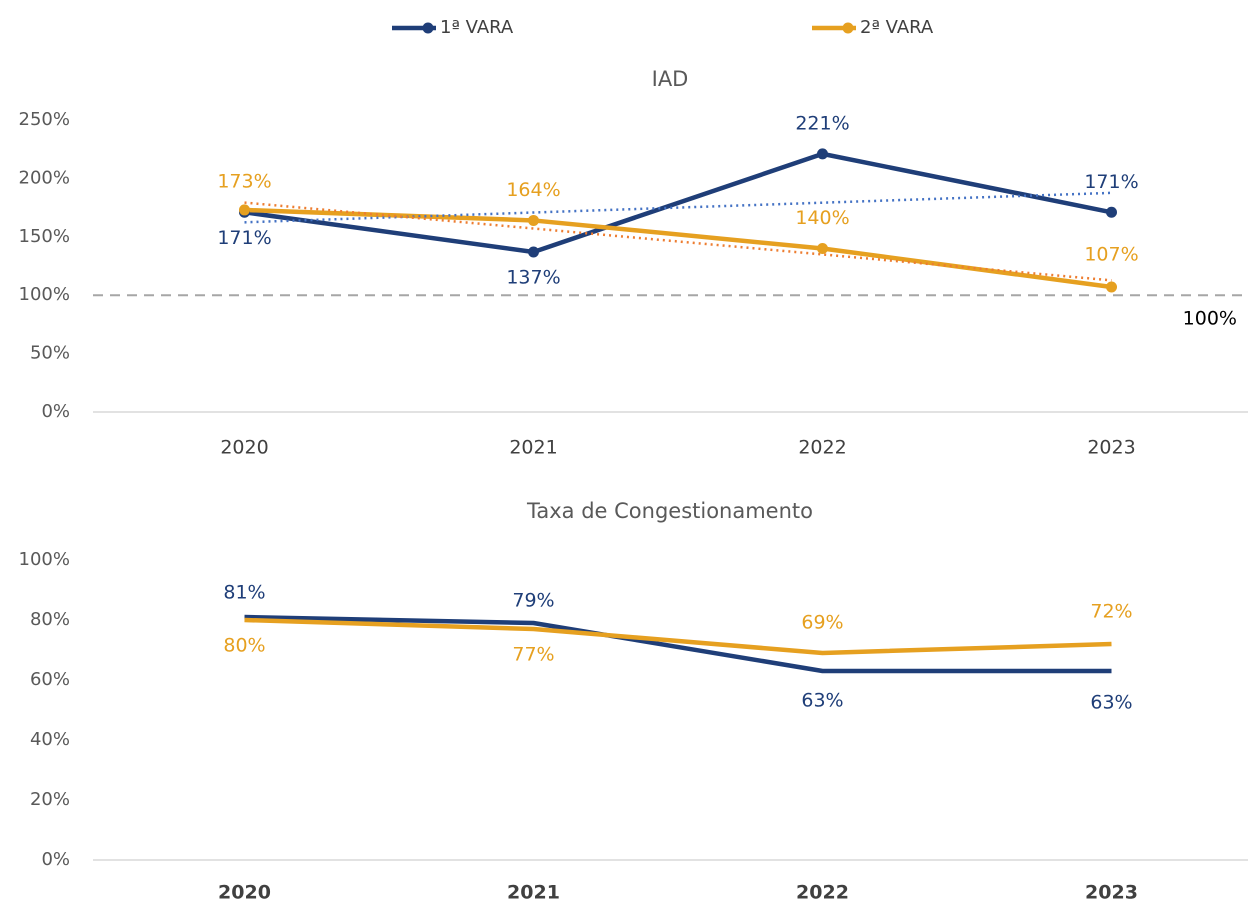 Image resolution: width=1248 pixels, height=907 pixels. What do you see at coordinates (244, 593) in the screenshot?
I see `data-label: 81%` at bounding box center [244, 593].